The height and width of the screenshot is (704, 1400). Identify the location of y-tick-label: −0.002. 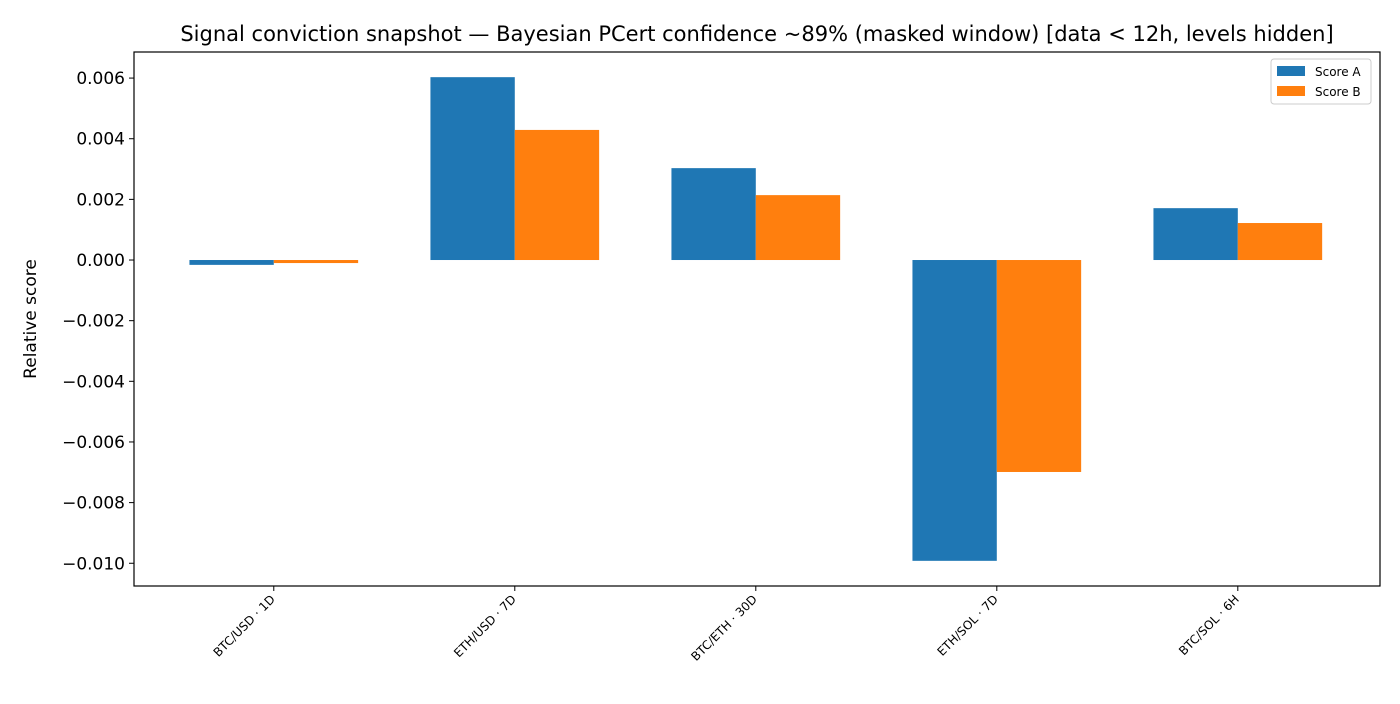
(93, 322).